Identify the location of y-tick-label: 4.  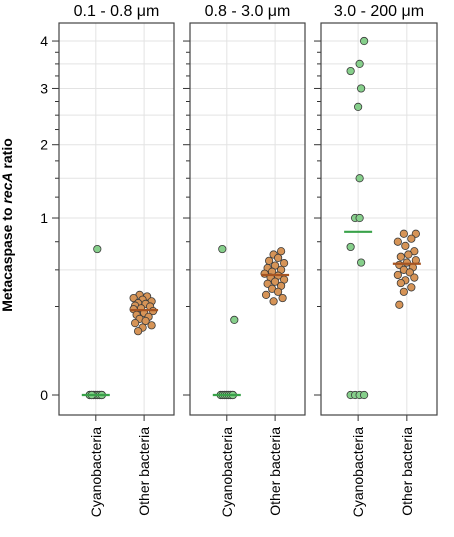
(44, 41).